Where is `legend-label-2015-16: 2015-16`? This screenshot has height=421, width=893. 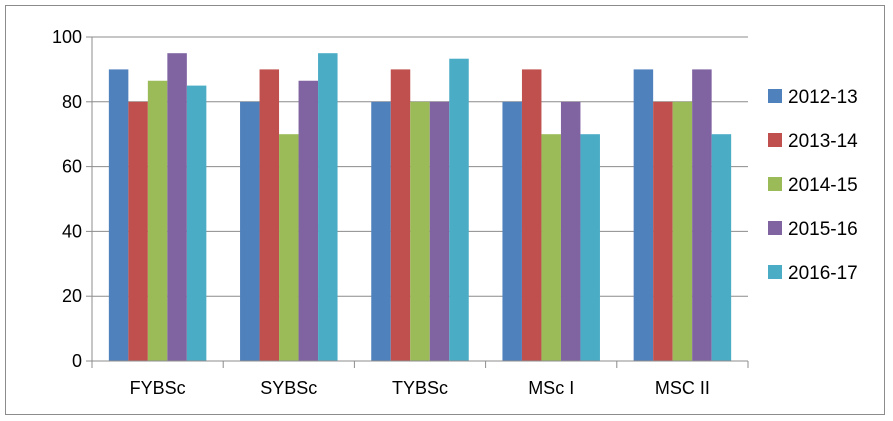
legend-label-2015-16: 2015-16 is located at coordinates (823, 229).